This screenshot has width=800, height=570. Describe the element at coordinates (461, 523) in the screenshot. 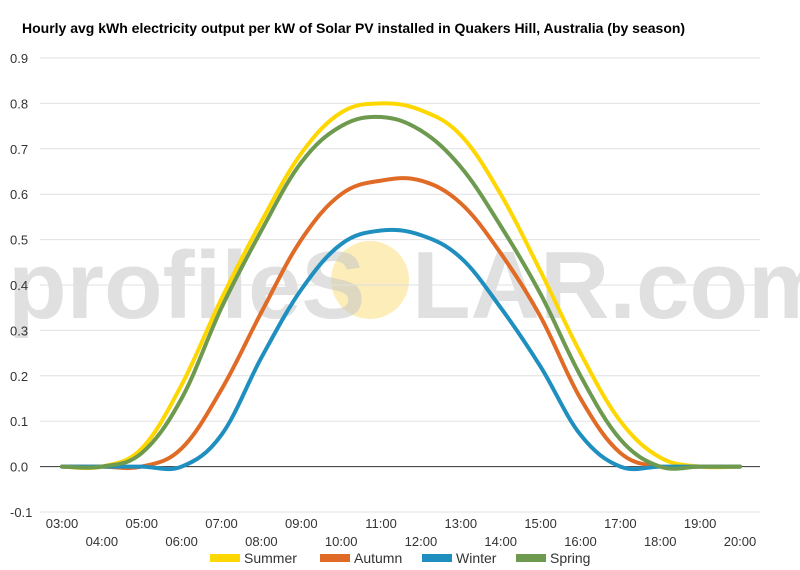

I see `x-tick-label: 13:00` at that location.